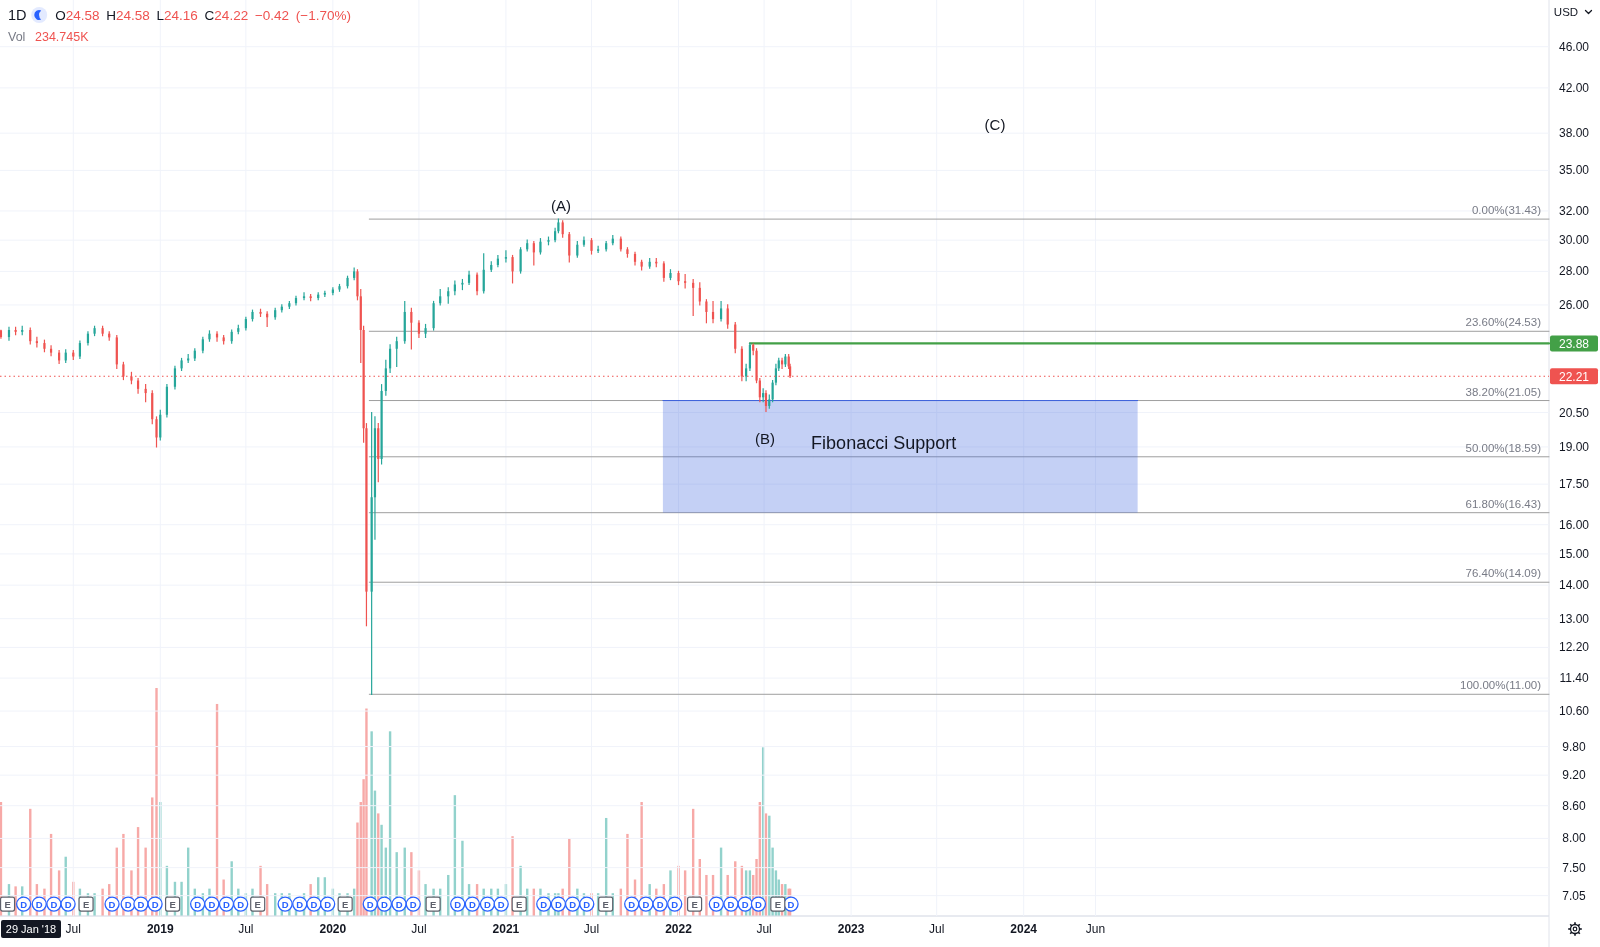 This screenshot has height=947, width=1600. Describe the element at coordinates (1574, 446) in the screenshot. I see `y-tick-label: 19.00` at that location.